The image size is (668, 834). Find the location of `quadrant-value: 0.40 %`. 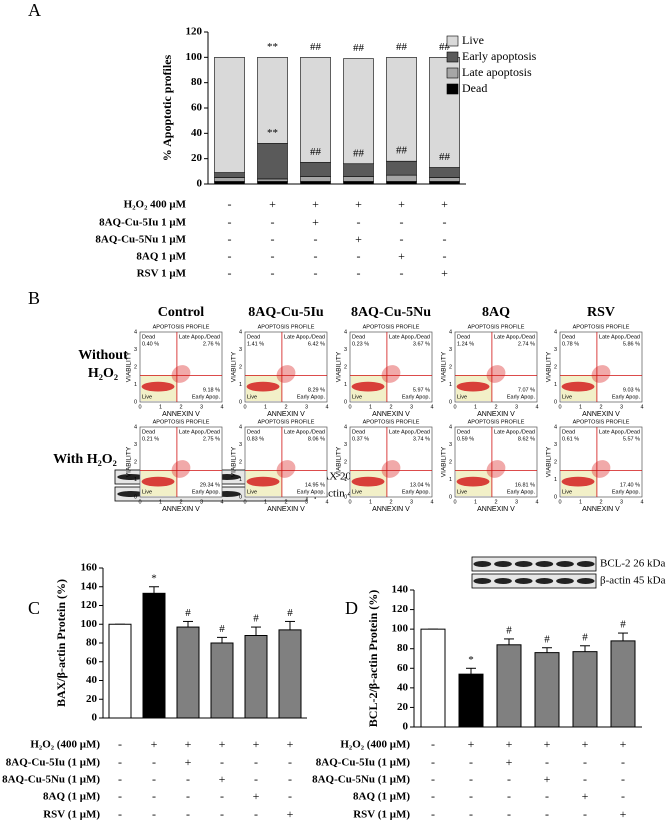

quadrant-value: 0.40 % is located at coordinates (150, 344).